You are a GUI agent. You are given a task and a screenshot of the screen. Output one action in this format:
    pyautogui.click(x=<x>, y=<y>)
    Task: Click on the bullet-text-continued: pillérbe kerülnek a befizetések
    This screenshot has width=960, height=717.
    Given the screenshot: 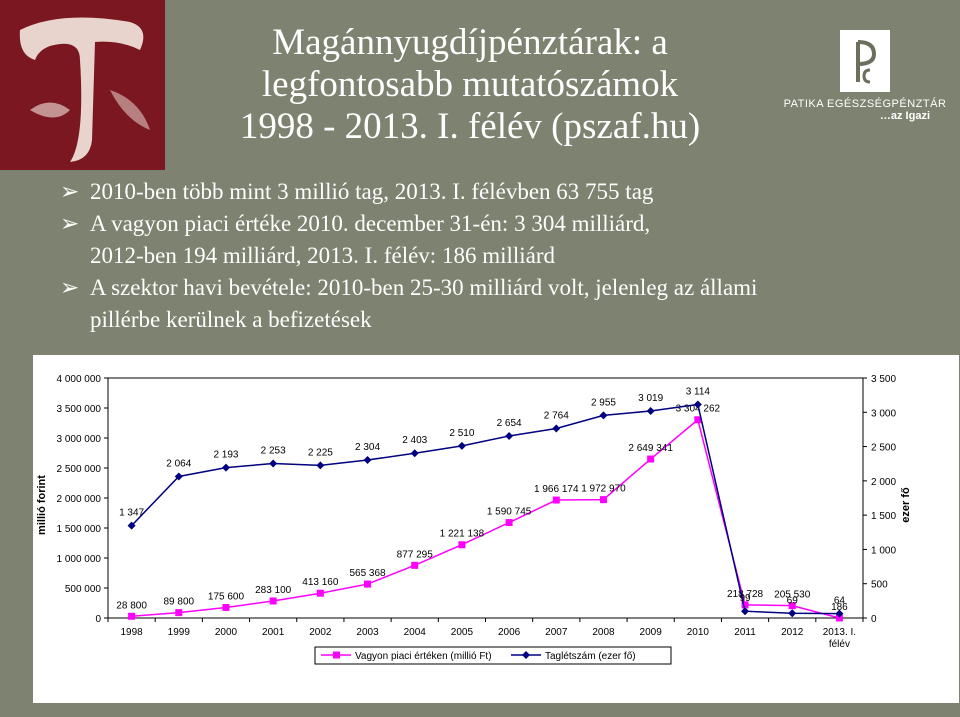 What is the action you would take?
    pyautogui.click(x=231, y=319)
    